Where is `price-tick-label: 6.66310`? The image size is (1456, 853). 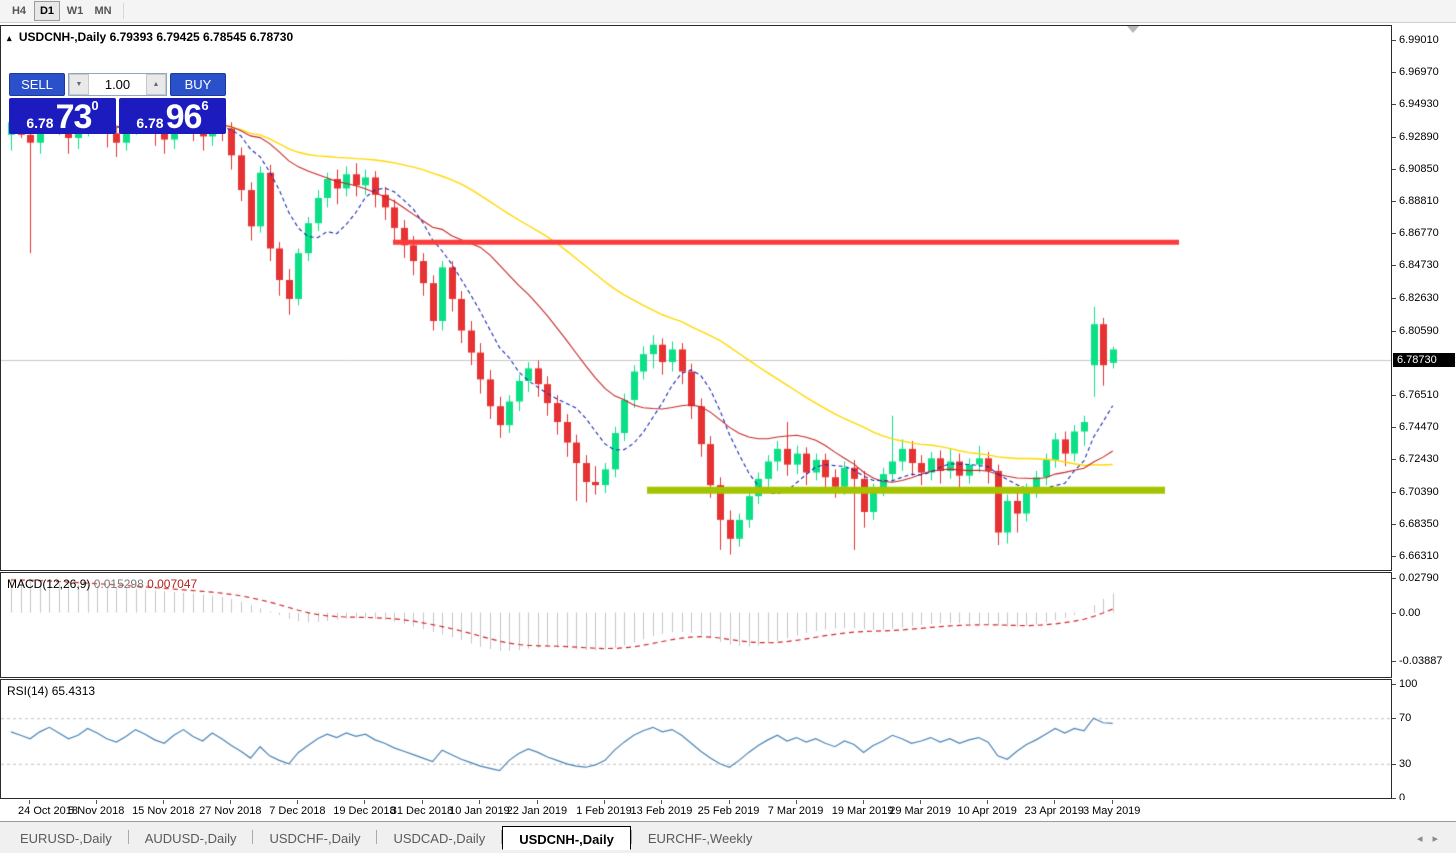
price-tick-label: 6.66310 is located at coordinates (1419, 556).